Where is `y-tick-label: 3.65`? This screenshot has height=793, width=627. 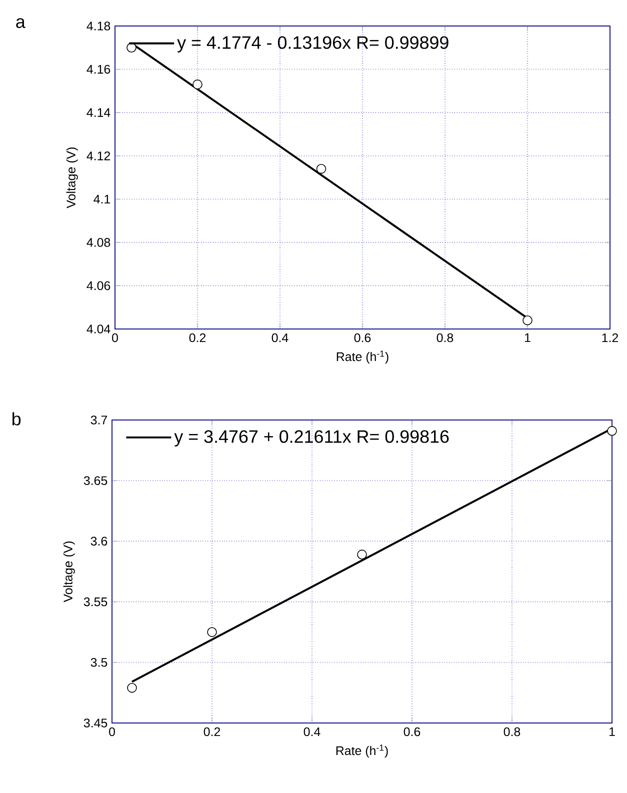
y-tick-label: 3.65 is located at coordinates (96, 481).